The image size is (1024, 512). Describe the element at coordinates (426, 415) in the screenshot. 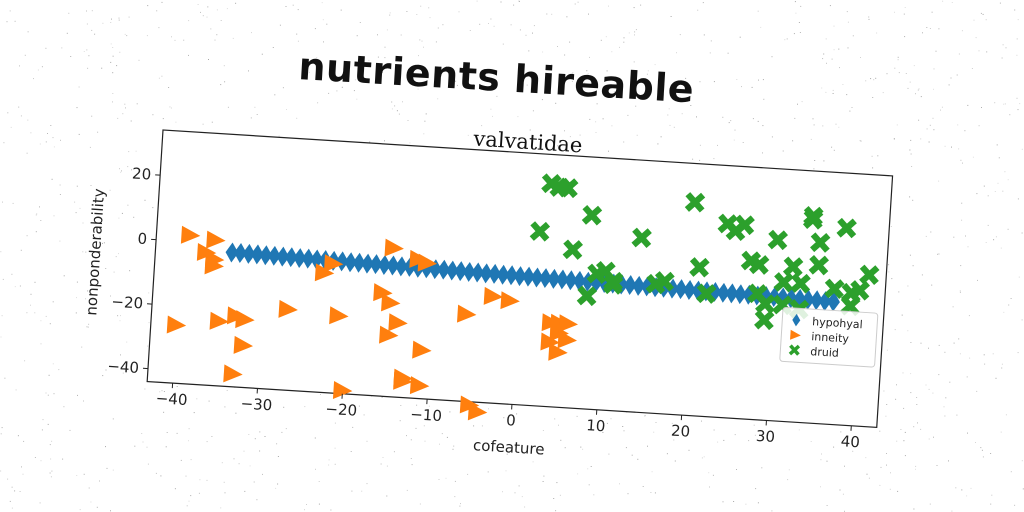

I see `x-tick-label: −10` at that location.